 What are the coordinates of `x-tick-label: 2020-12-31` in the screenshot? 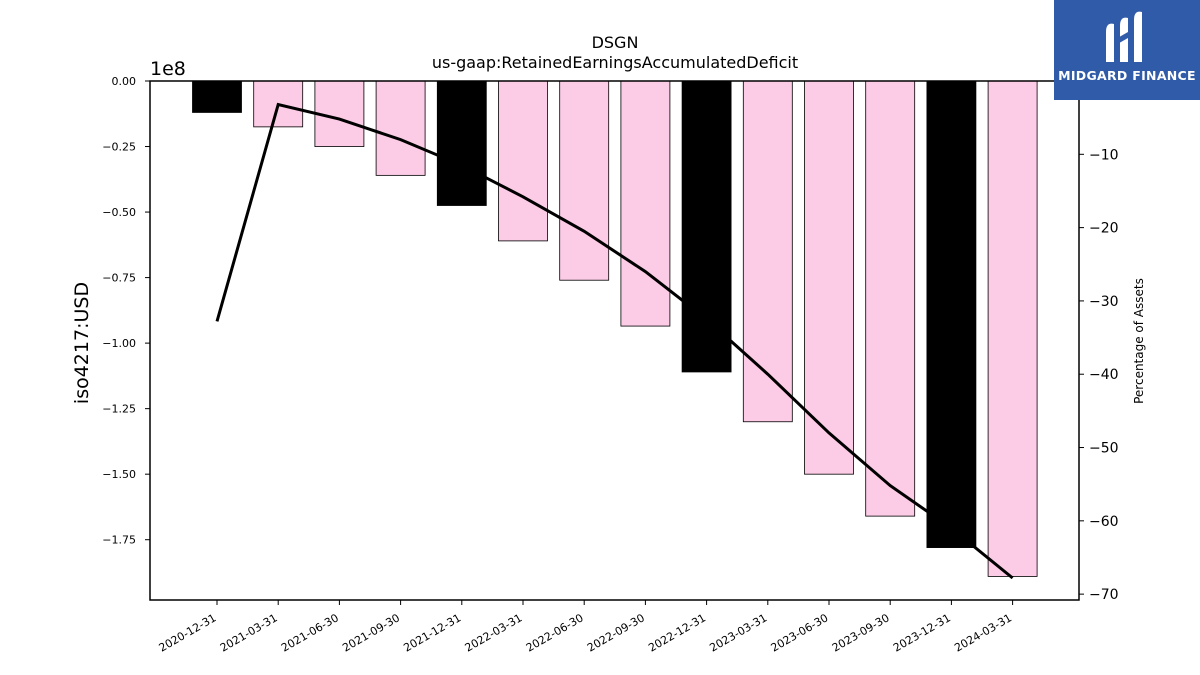 It's located at (188, 632).